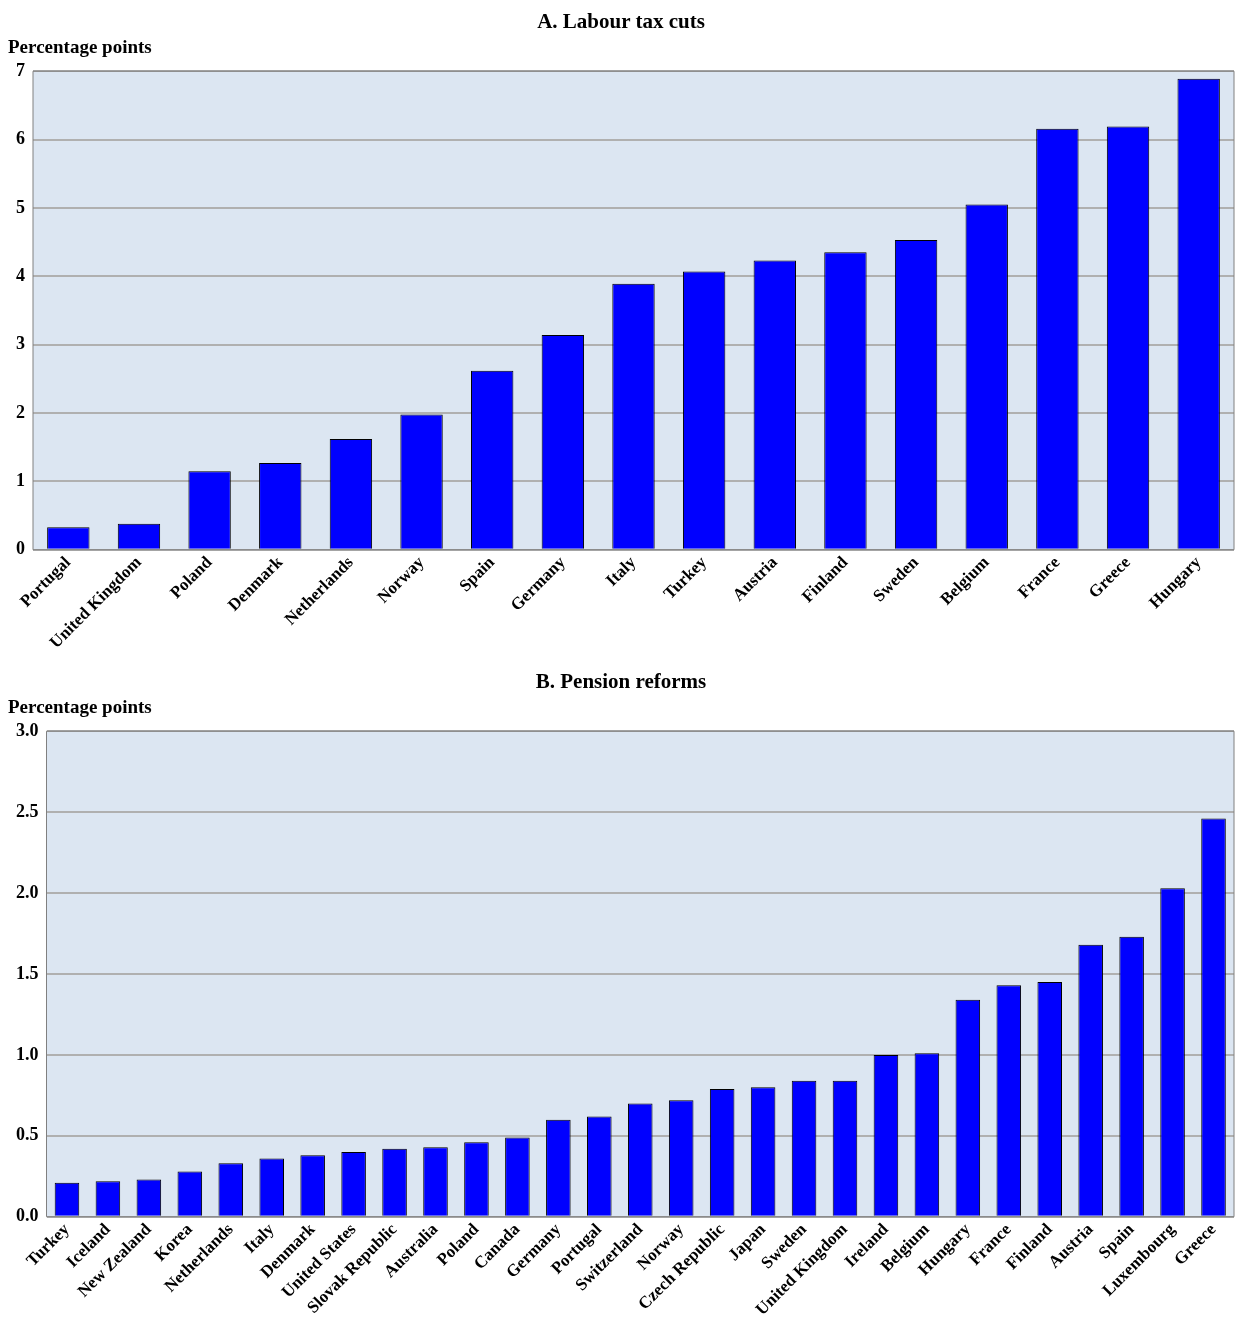 The height and width of the screenshot is (1327, 1242). I want to click on y-tick-label: 5, so click(20, 206).